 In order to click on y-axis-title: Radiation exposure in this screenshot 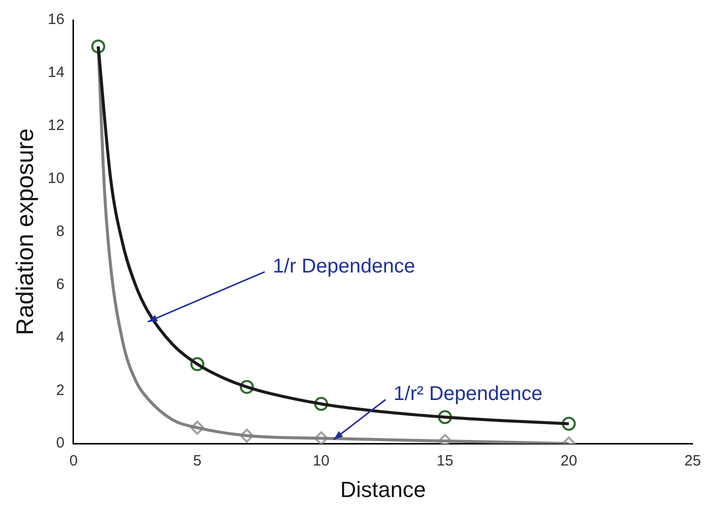, I will do `click(26, 232)`.